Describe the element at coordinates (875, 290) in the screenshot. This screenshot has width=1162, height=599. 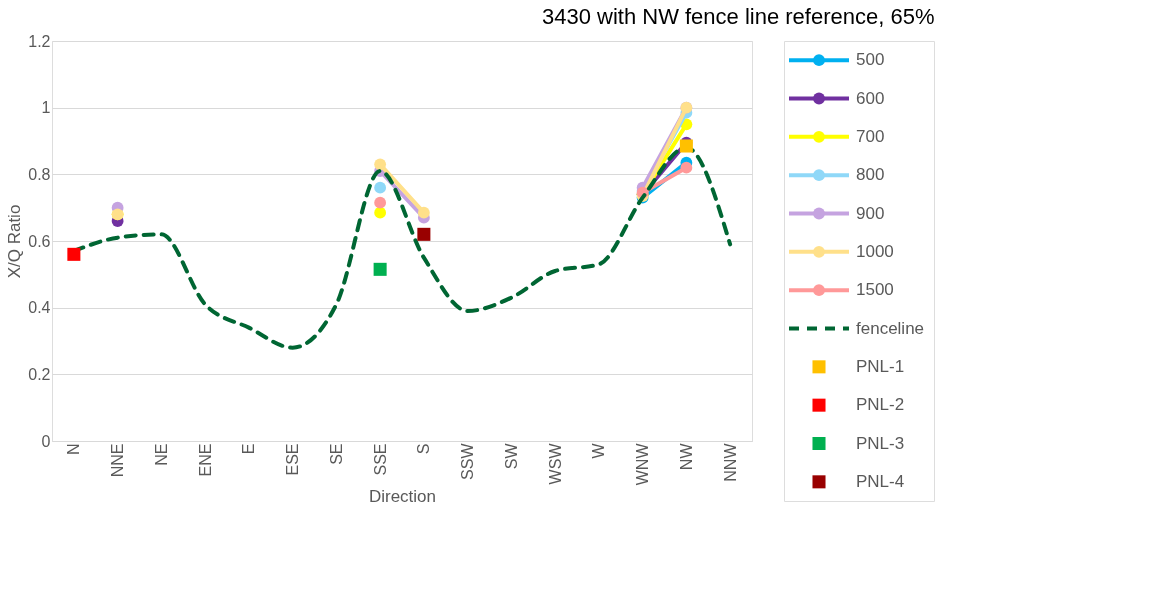
I see `legend-label: 1500` at that location.